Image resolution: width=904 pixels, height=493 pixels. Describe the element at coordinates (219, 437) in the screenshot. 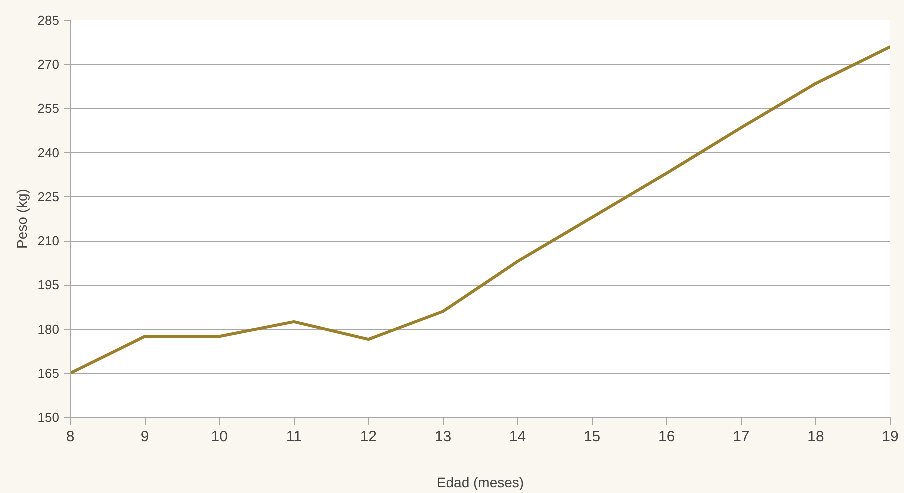

I see `x-tick-label: 10` at that location.